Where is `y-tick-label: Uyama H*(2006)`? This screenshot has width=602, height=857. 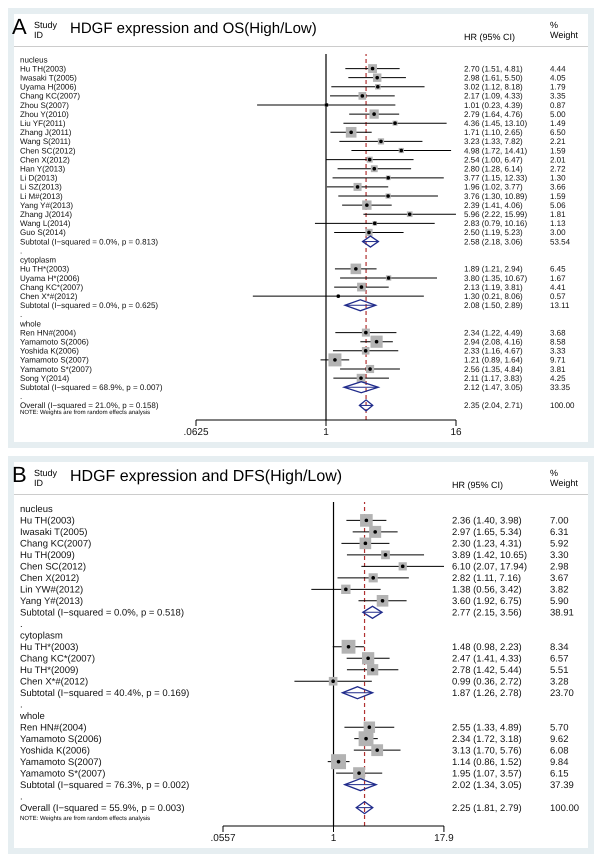 y-tick-label: Uyama H*(2006) is located at coordinates (50, 278).